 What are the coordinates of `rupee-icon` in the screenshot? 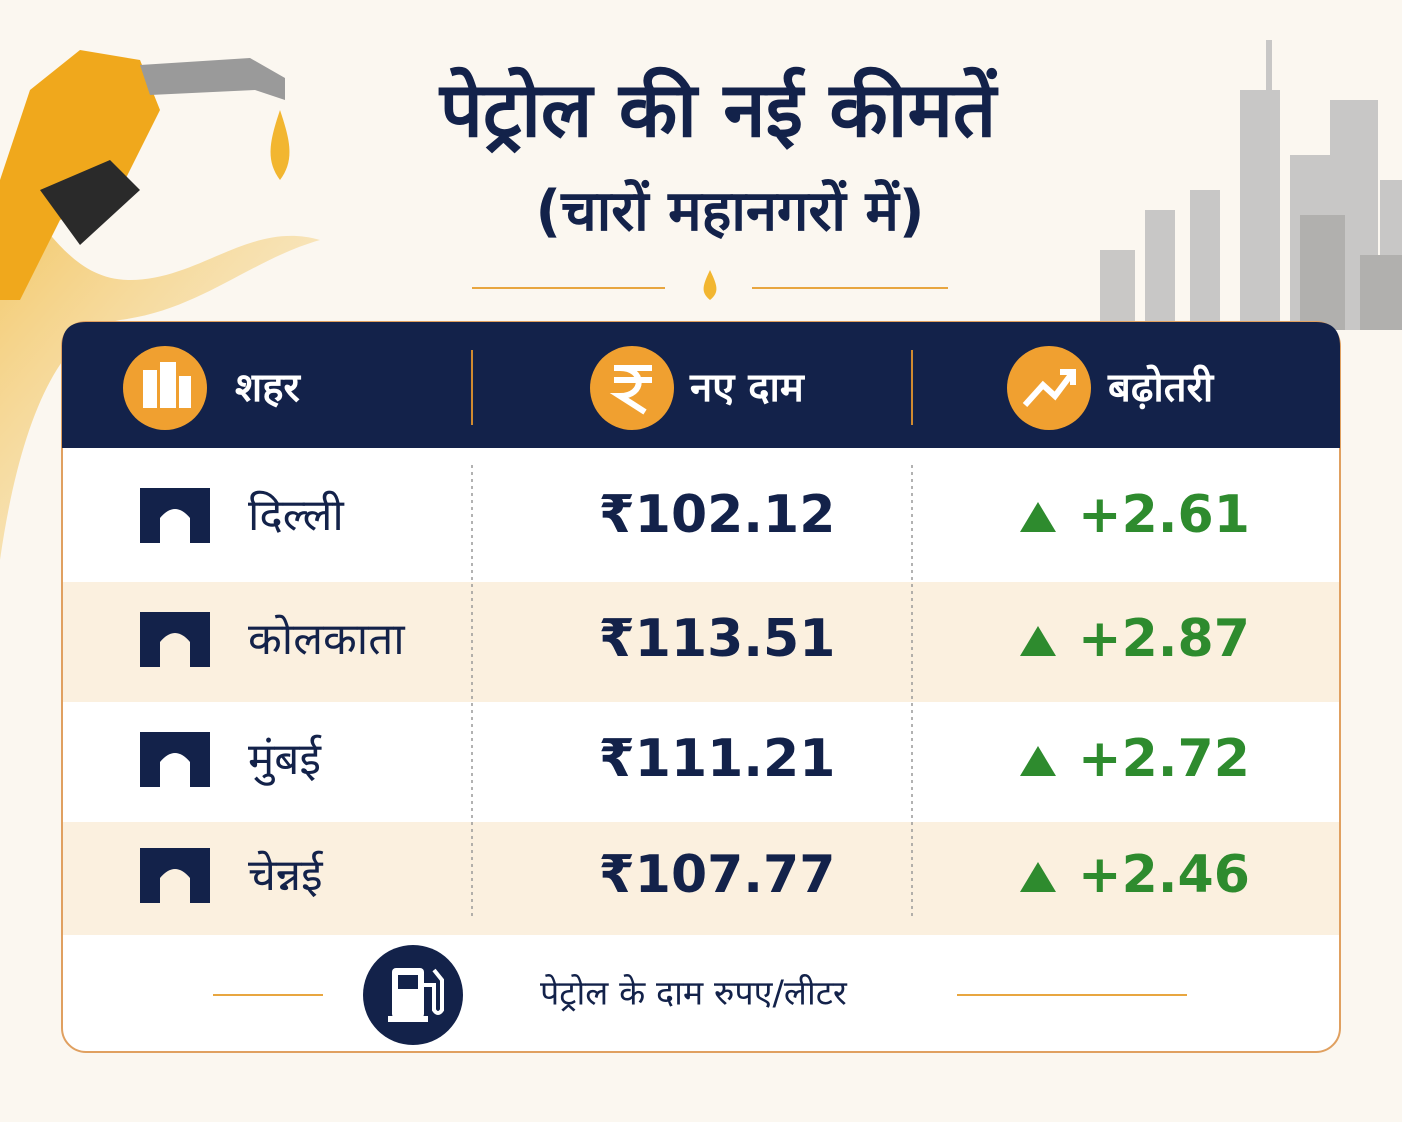 It's located at (632, 388).